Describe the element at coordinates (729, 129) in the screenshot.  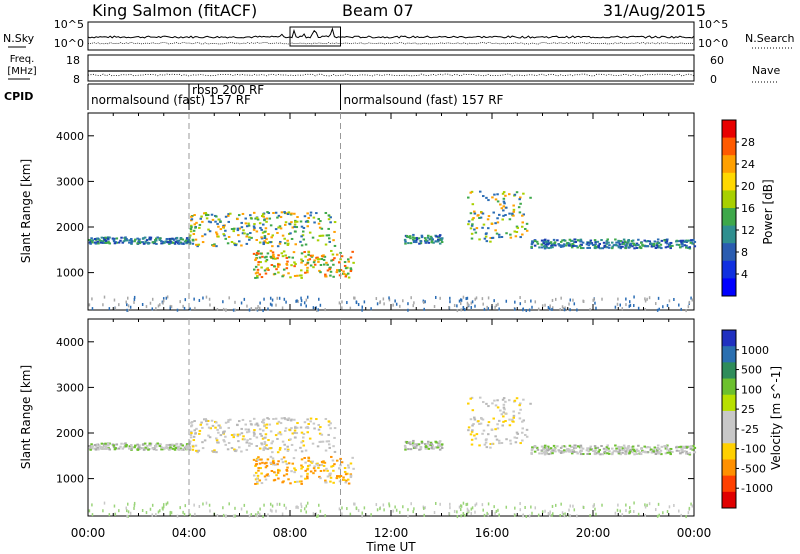
I see `power-colorbar-swatch` at that location.